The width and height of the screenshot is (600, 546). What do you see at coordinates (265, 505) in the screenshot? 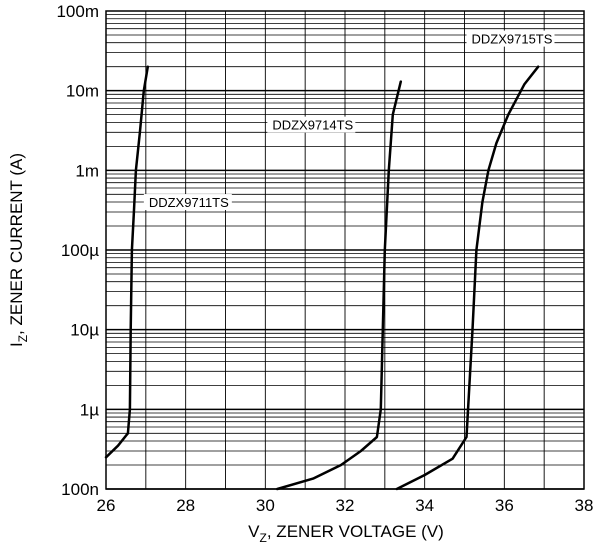
I see `x-tick-label: 30` at bounding box center [265, 505].